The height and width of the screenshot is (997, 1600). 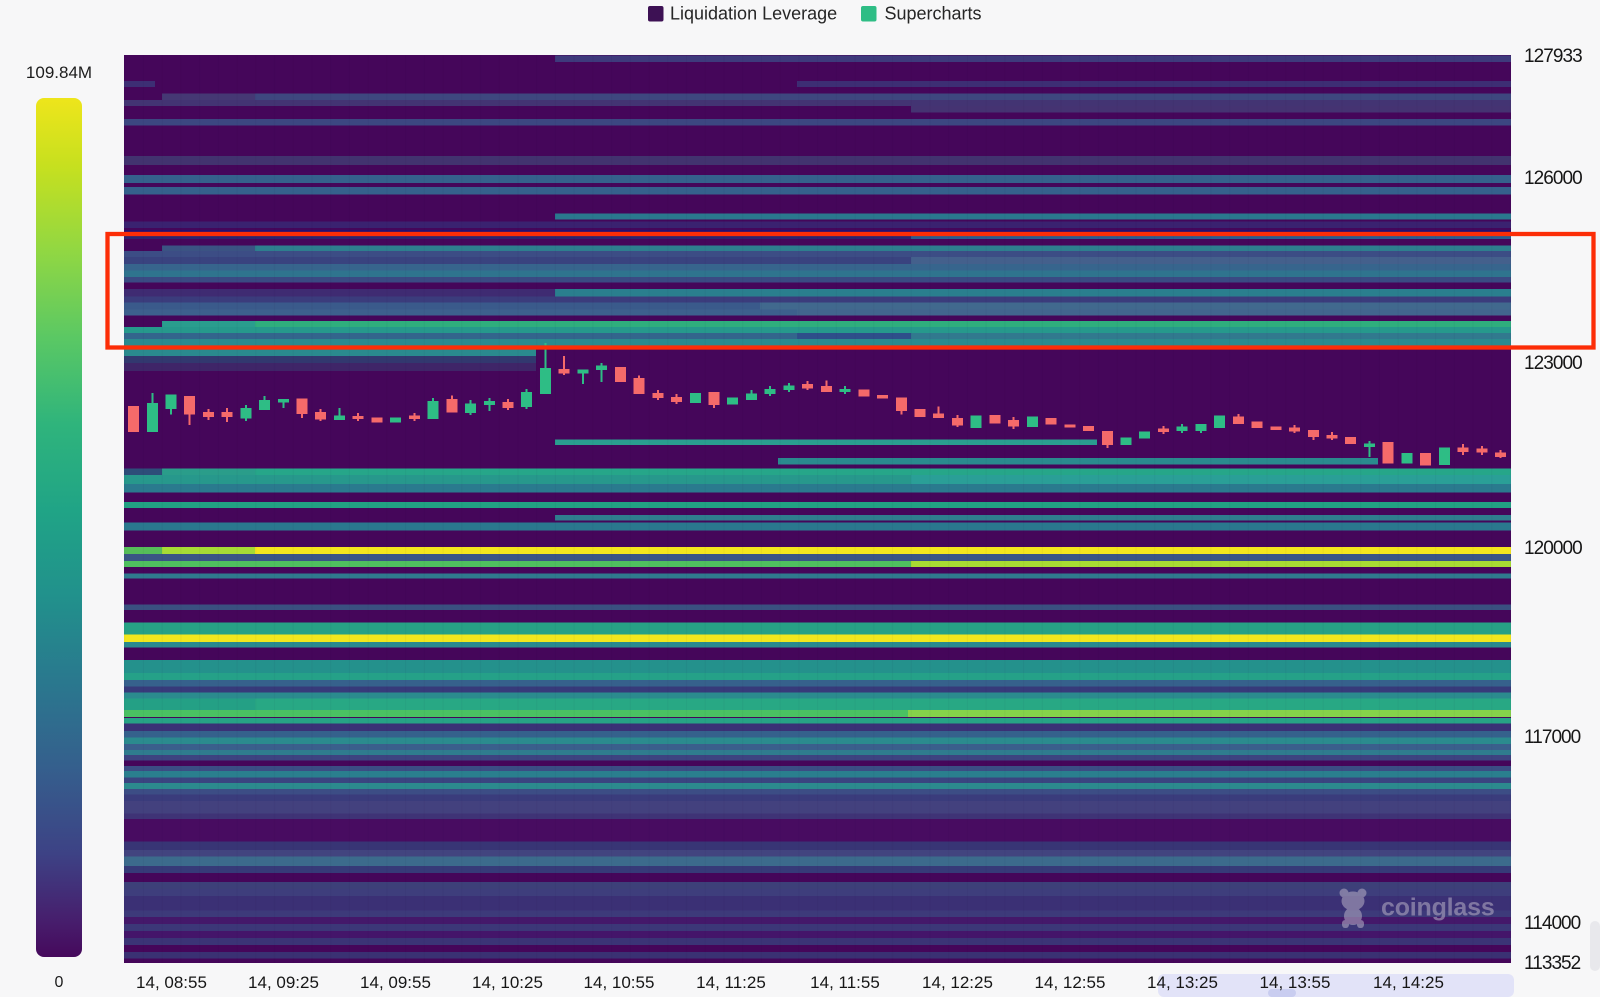 I want to click on svg-text: 120000, so click(x=1553, y=548).